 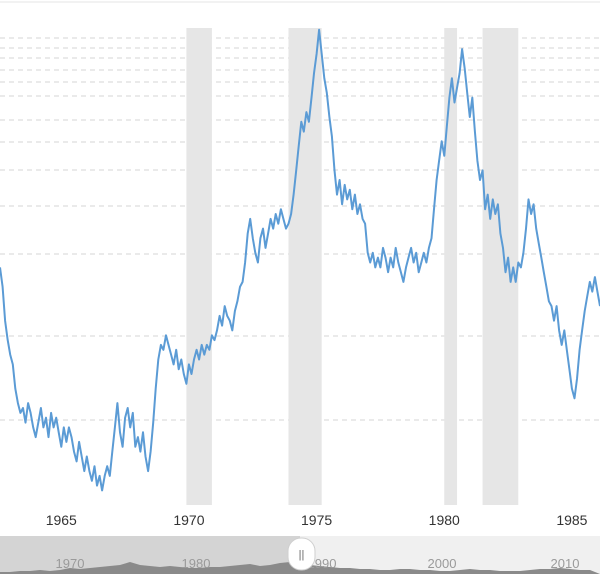 I want to click on x-axis: 1965 1970 1975 1980 1985, so click(x=317, y=520).